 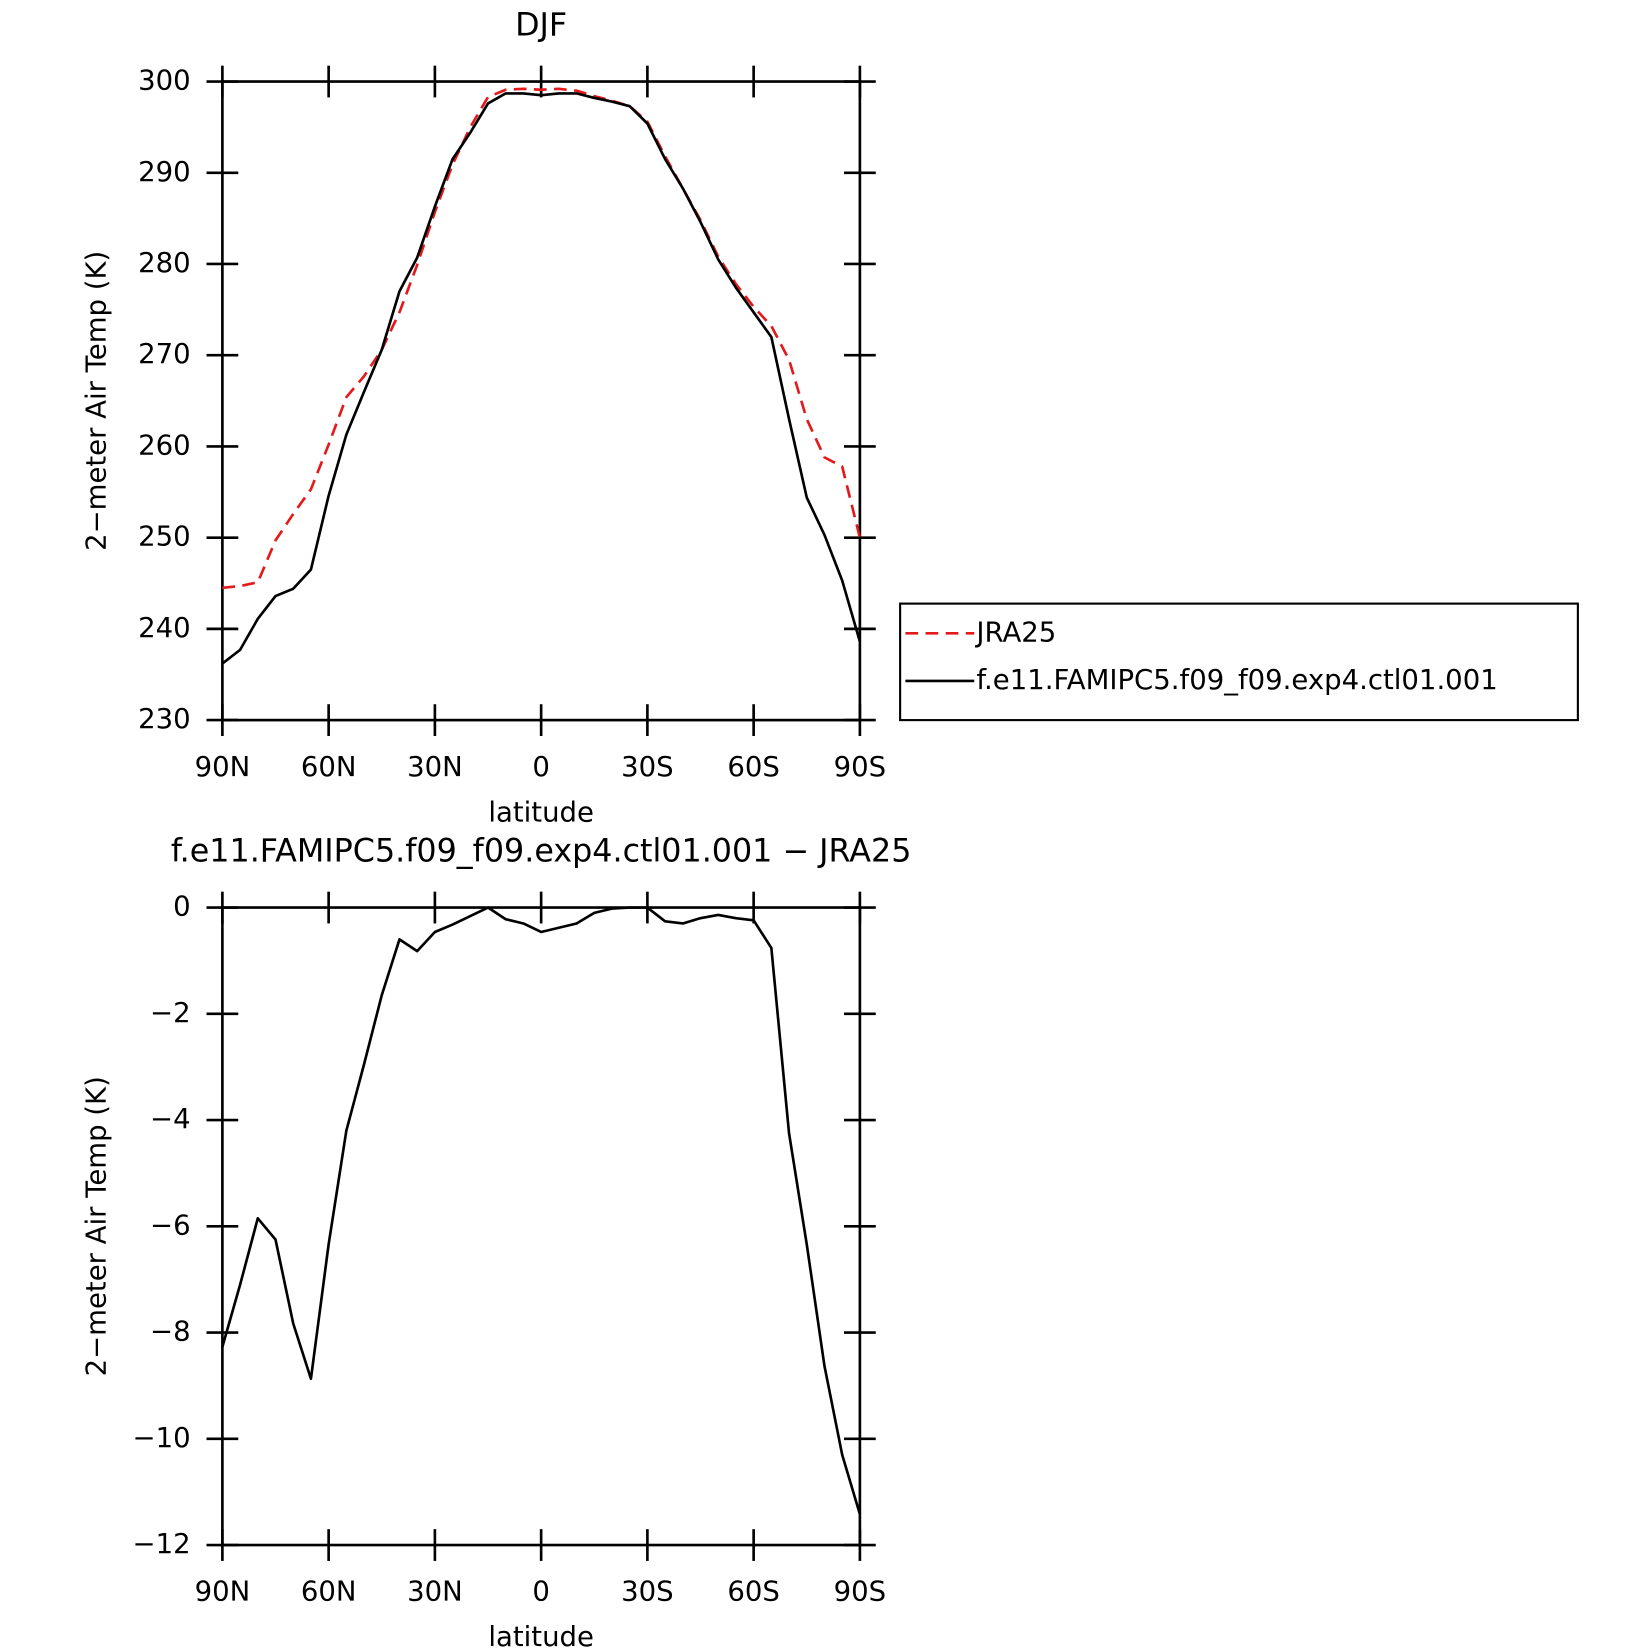 I want to click on y-tick-label: −2, so click(x=170, y=1013).